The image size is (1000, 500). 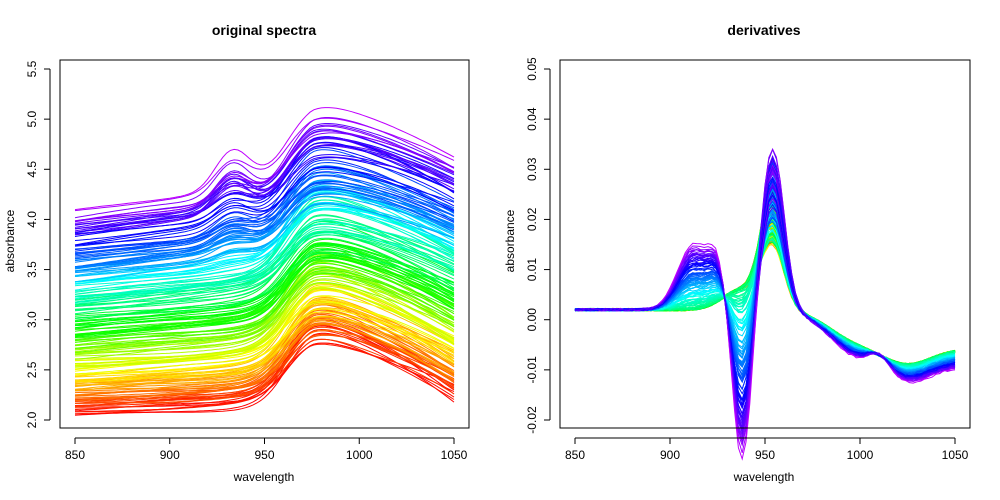 I want to click on y-tick-label: 0.04, so click(x=532, y=119).